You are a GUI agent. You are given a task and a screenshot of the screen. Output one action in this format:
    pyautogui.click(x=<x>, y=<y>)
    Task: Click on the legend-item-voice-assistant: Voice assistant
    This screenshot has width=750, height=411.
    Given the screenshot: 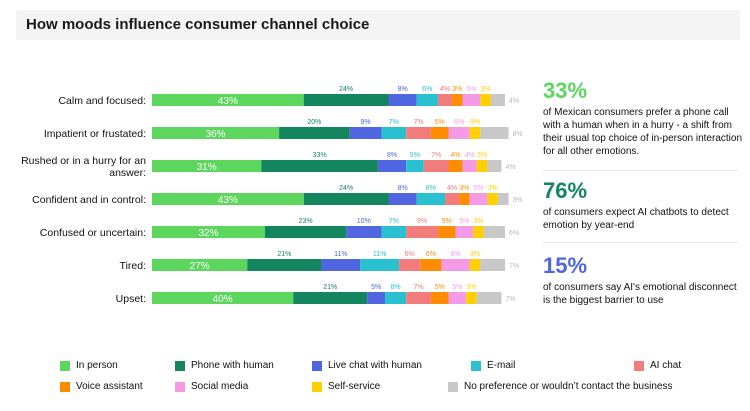 What is the action you would take?
    pyautogui.click(x=101, y=386)
    